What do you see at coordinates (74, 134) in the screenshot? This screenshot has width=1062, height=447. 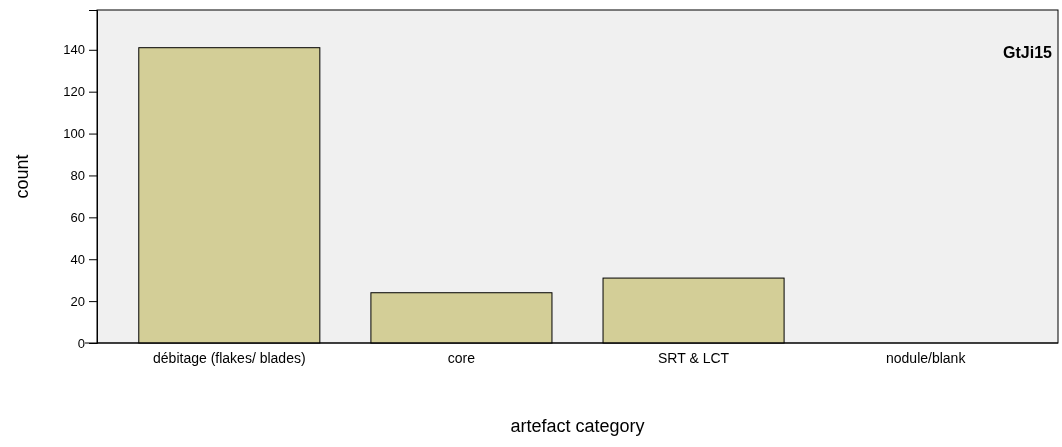 I see `y-tick-label: 100` at bounding box center [74, 134].